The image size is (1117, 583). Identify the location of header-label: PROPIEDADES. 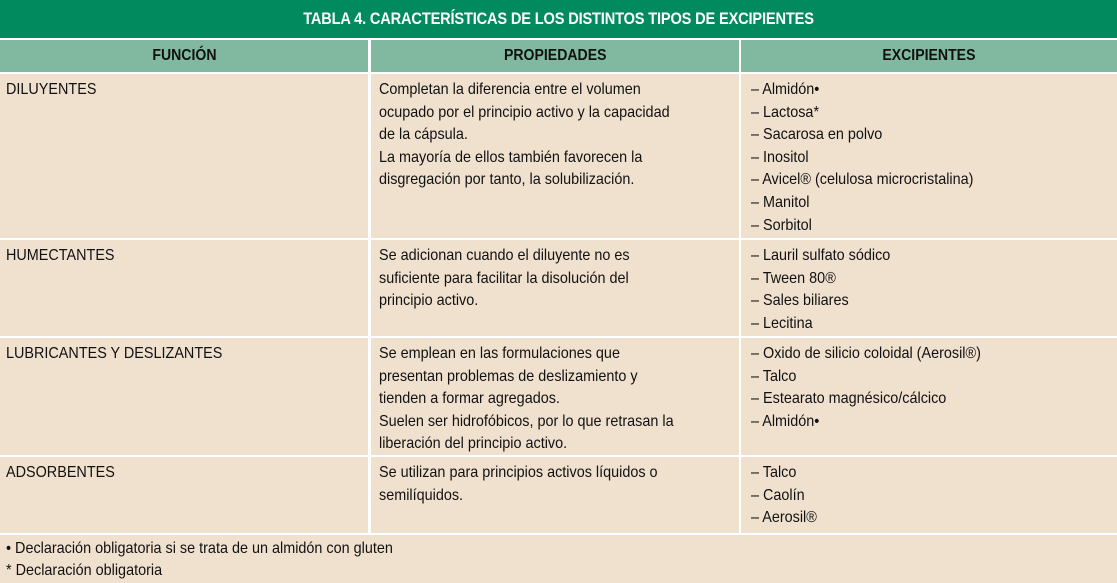
(555, 55).